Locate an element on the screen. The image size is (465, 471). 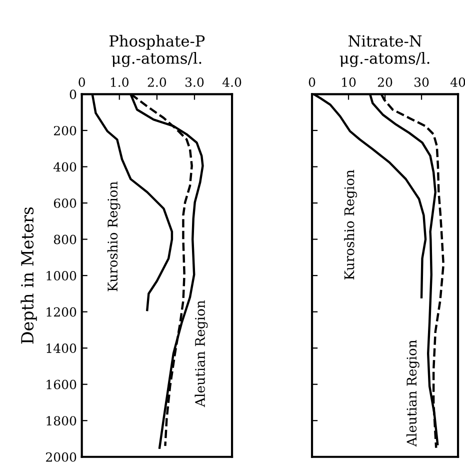
x-tick-label: 2.0 is located at coordinates (157, 82).